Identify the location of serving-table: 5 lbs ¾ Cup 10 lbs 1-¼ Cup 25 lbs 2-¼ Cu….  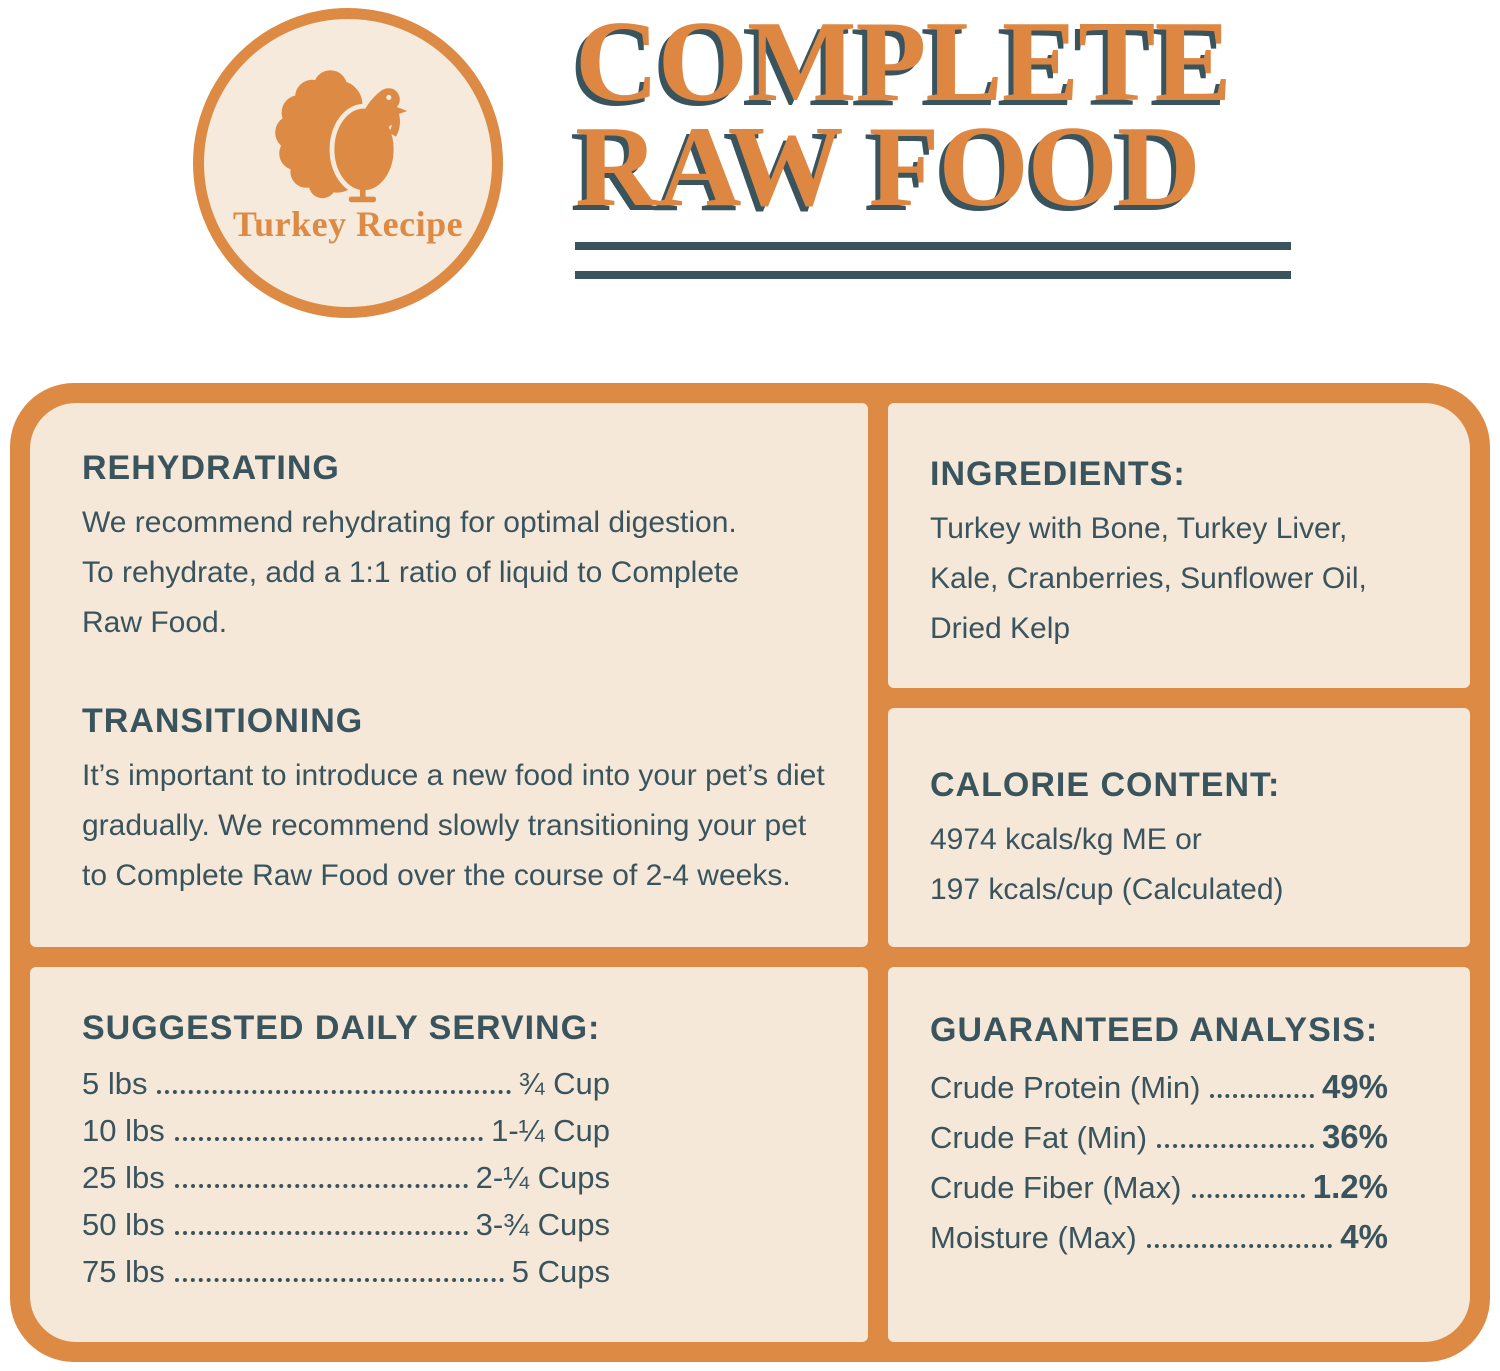
(346, 1177).